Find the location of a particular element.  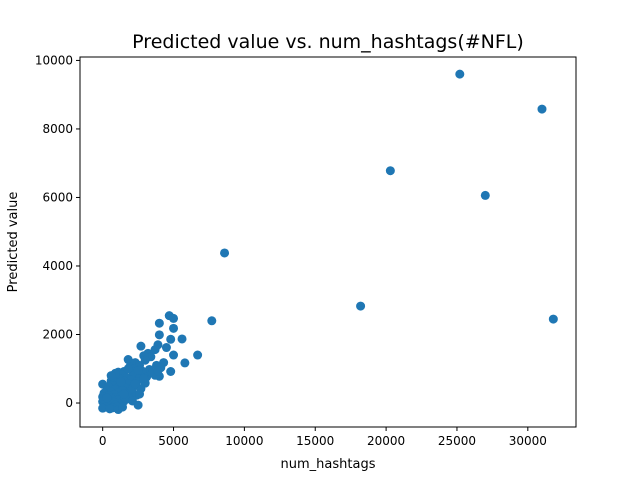

y-tick-label: 2000 is located at coordinates (57, 335).